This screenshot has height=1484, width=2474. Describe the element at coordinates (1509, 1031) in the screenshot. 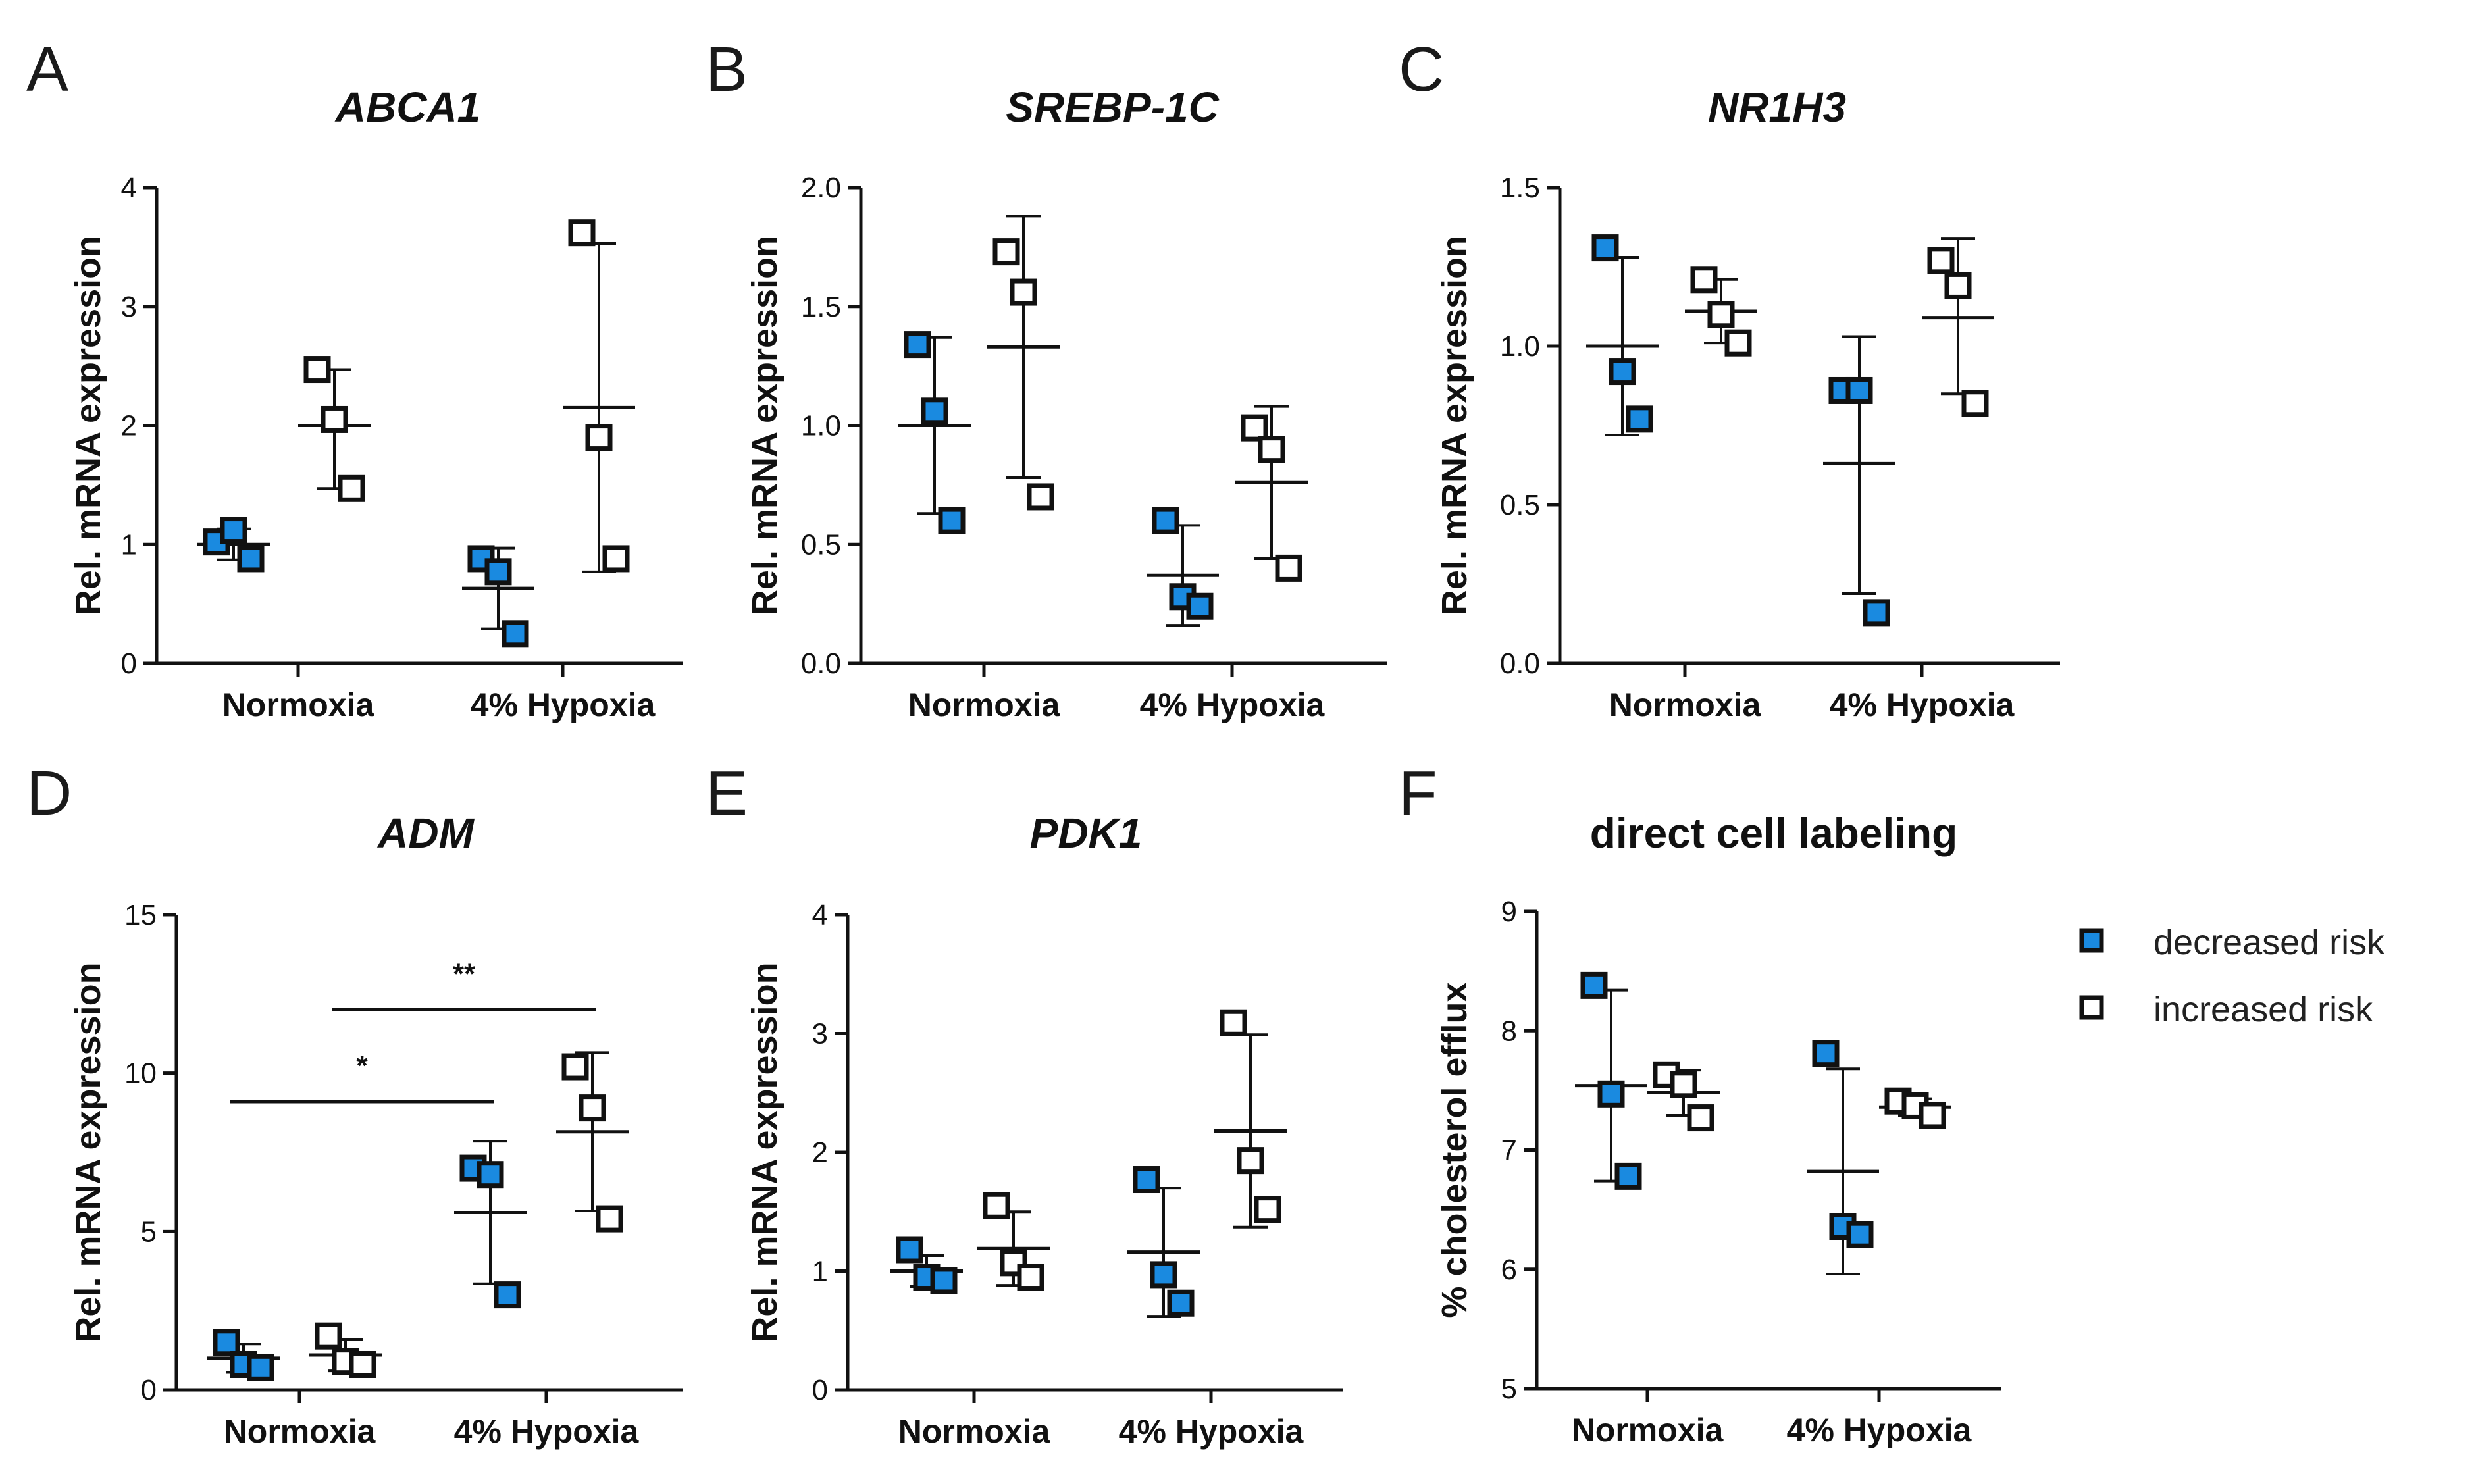

I see `y-tick-label: 8` at that location.